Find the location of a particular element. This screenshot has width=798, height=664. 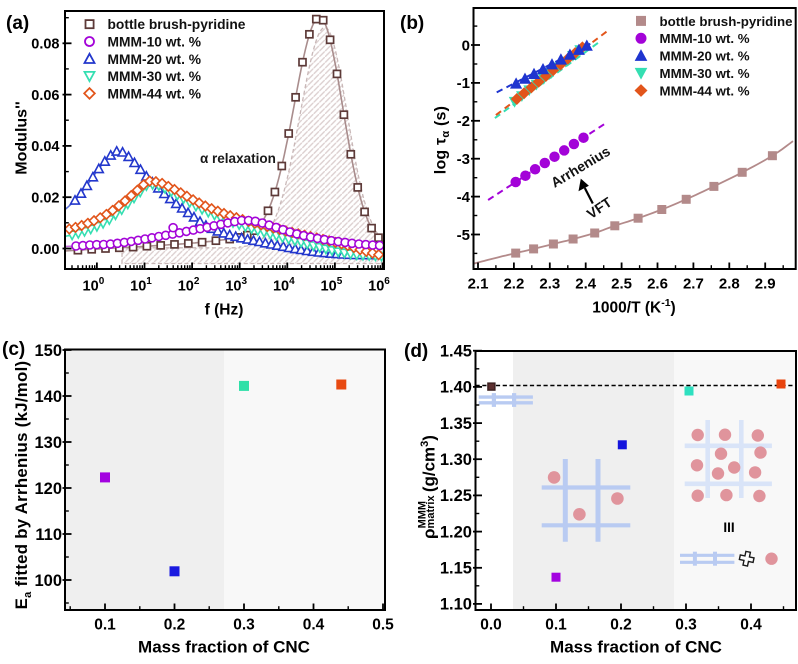

svg-text: Modulus'' is located at coordinates (22, 137).